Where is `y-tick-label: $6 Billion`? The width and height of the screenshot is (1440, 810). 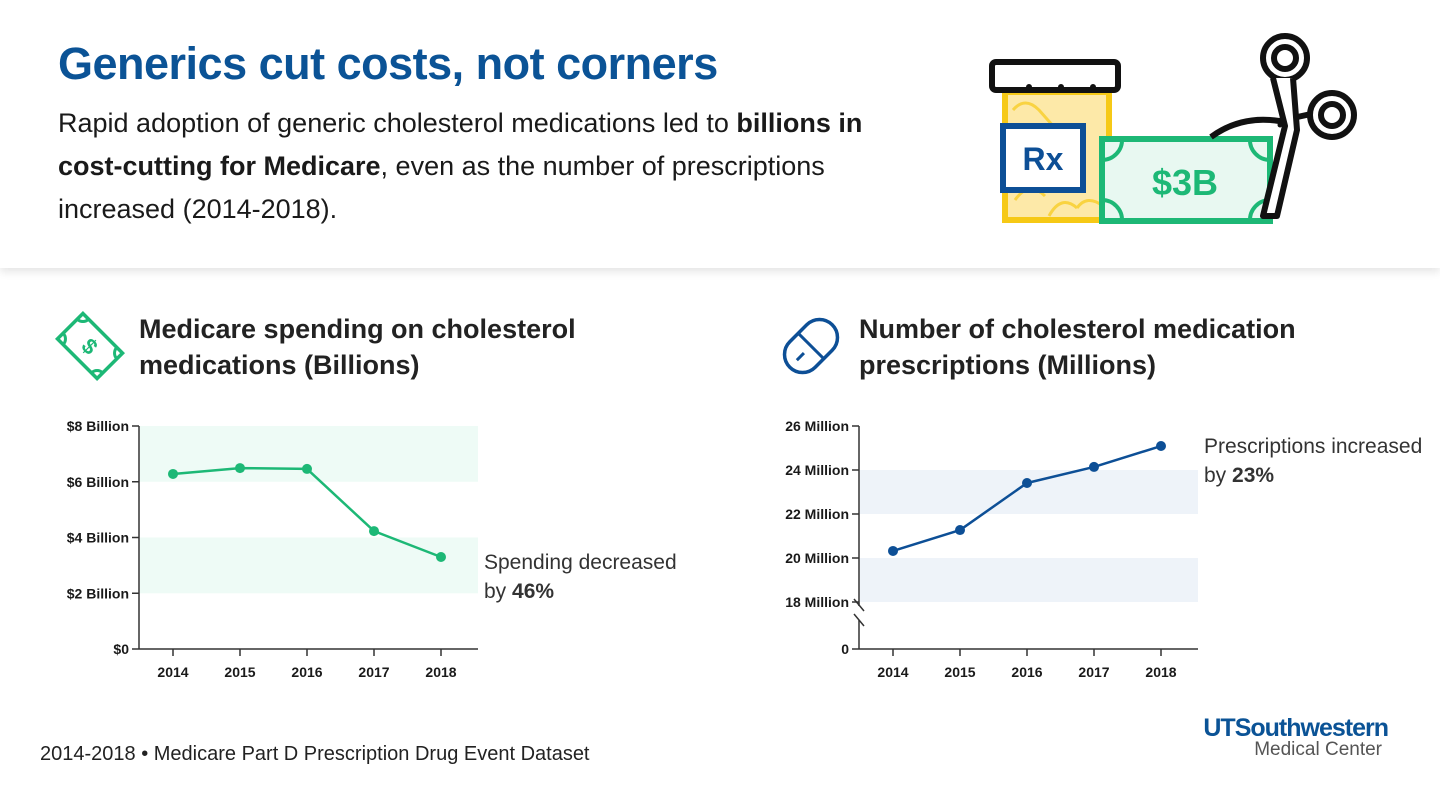 y-tick-label: $6 Billion is located at coordinates (98, 482).